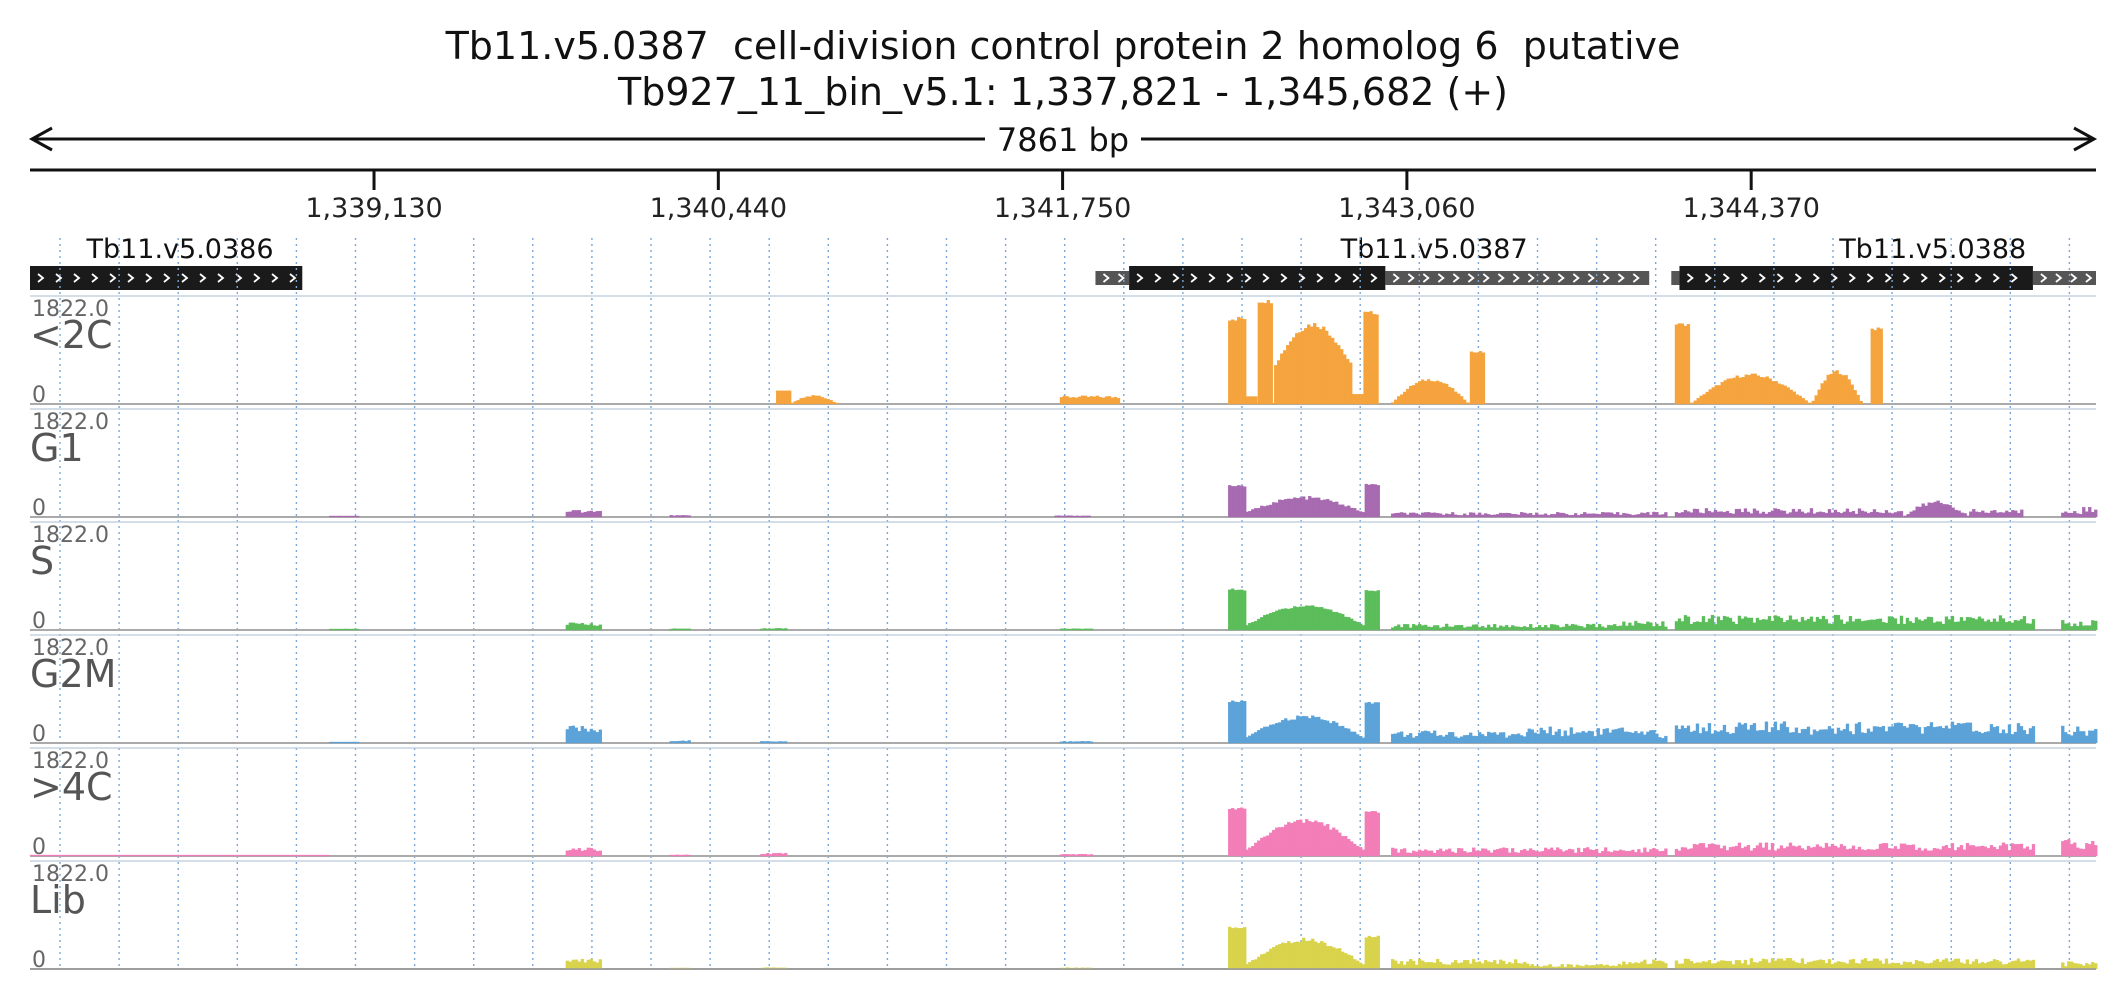  Describe the element at coordinates (373, 208) in the screenshot. I see `x-tick-label: 1,339,130` at that location.